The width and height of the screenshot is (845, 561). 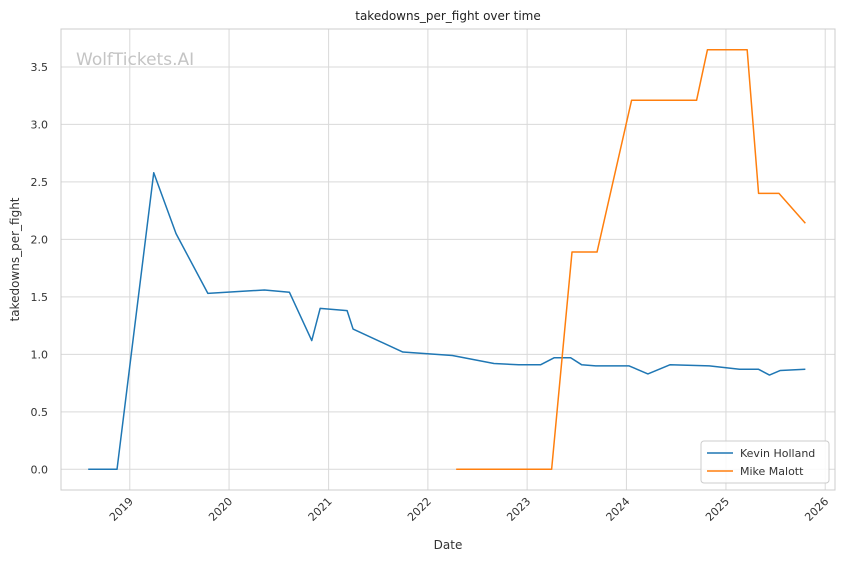 I want to click on y-axis-ticks: 0.0 0.5 1.0 1.5 2.0 2.5 3.0 3.5, so click(x=40, y=268).